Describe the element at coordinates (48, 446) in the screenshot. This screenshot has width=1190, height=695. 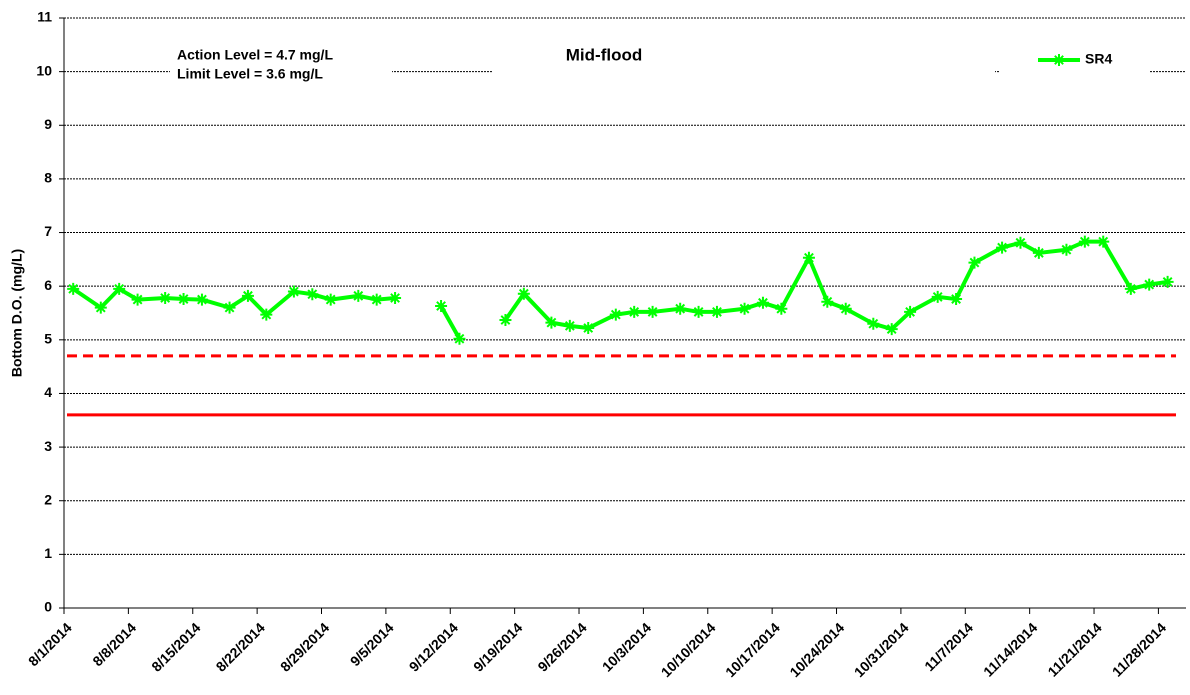
I see `y-tick-label: 3` at that location.